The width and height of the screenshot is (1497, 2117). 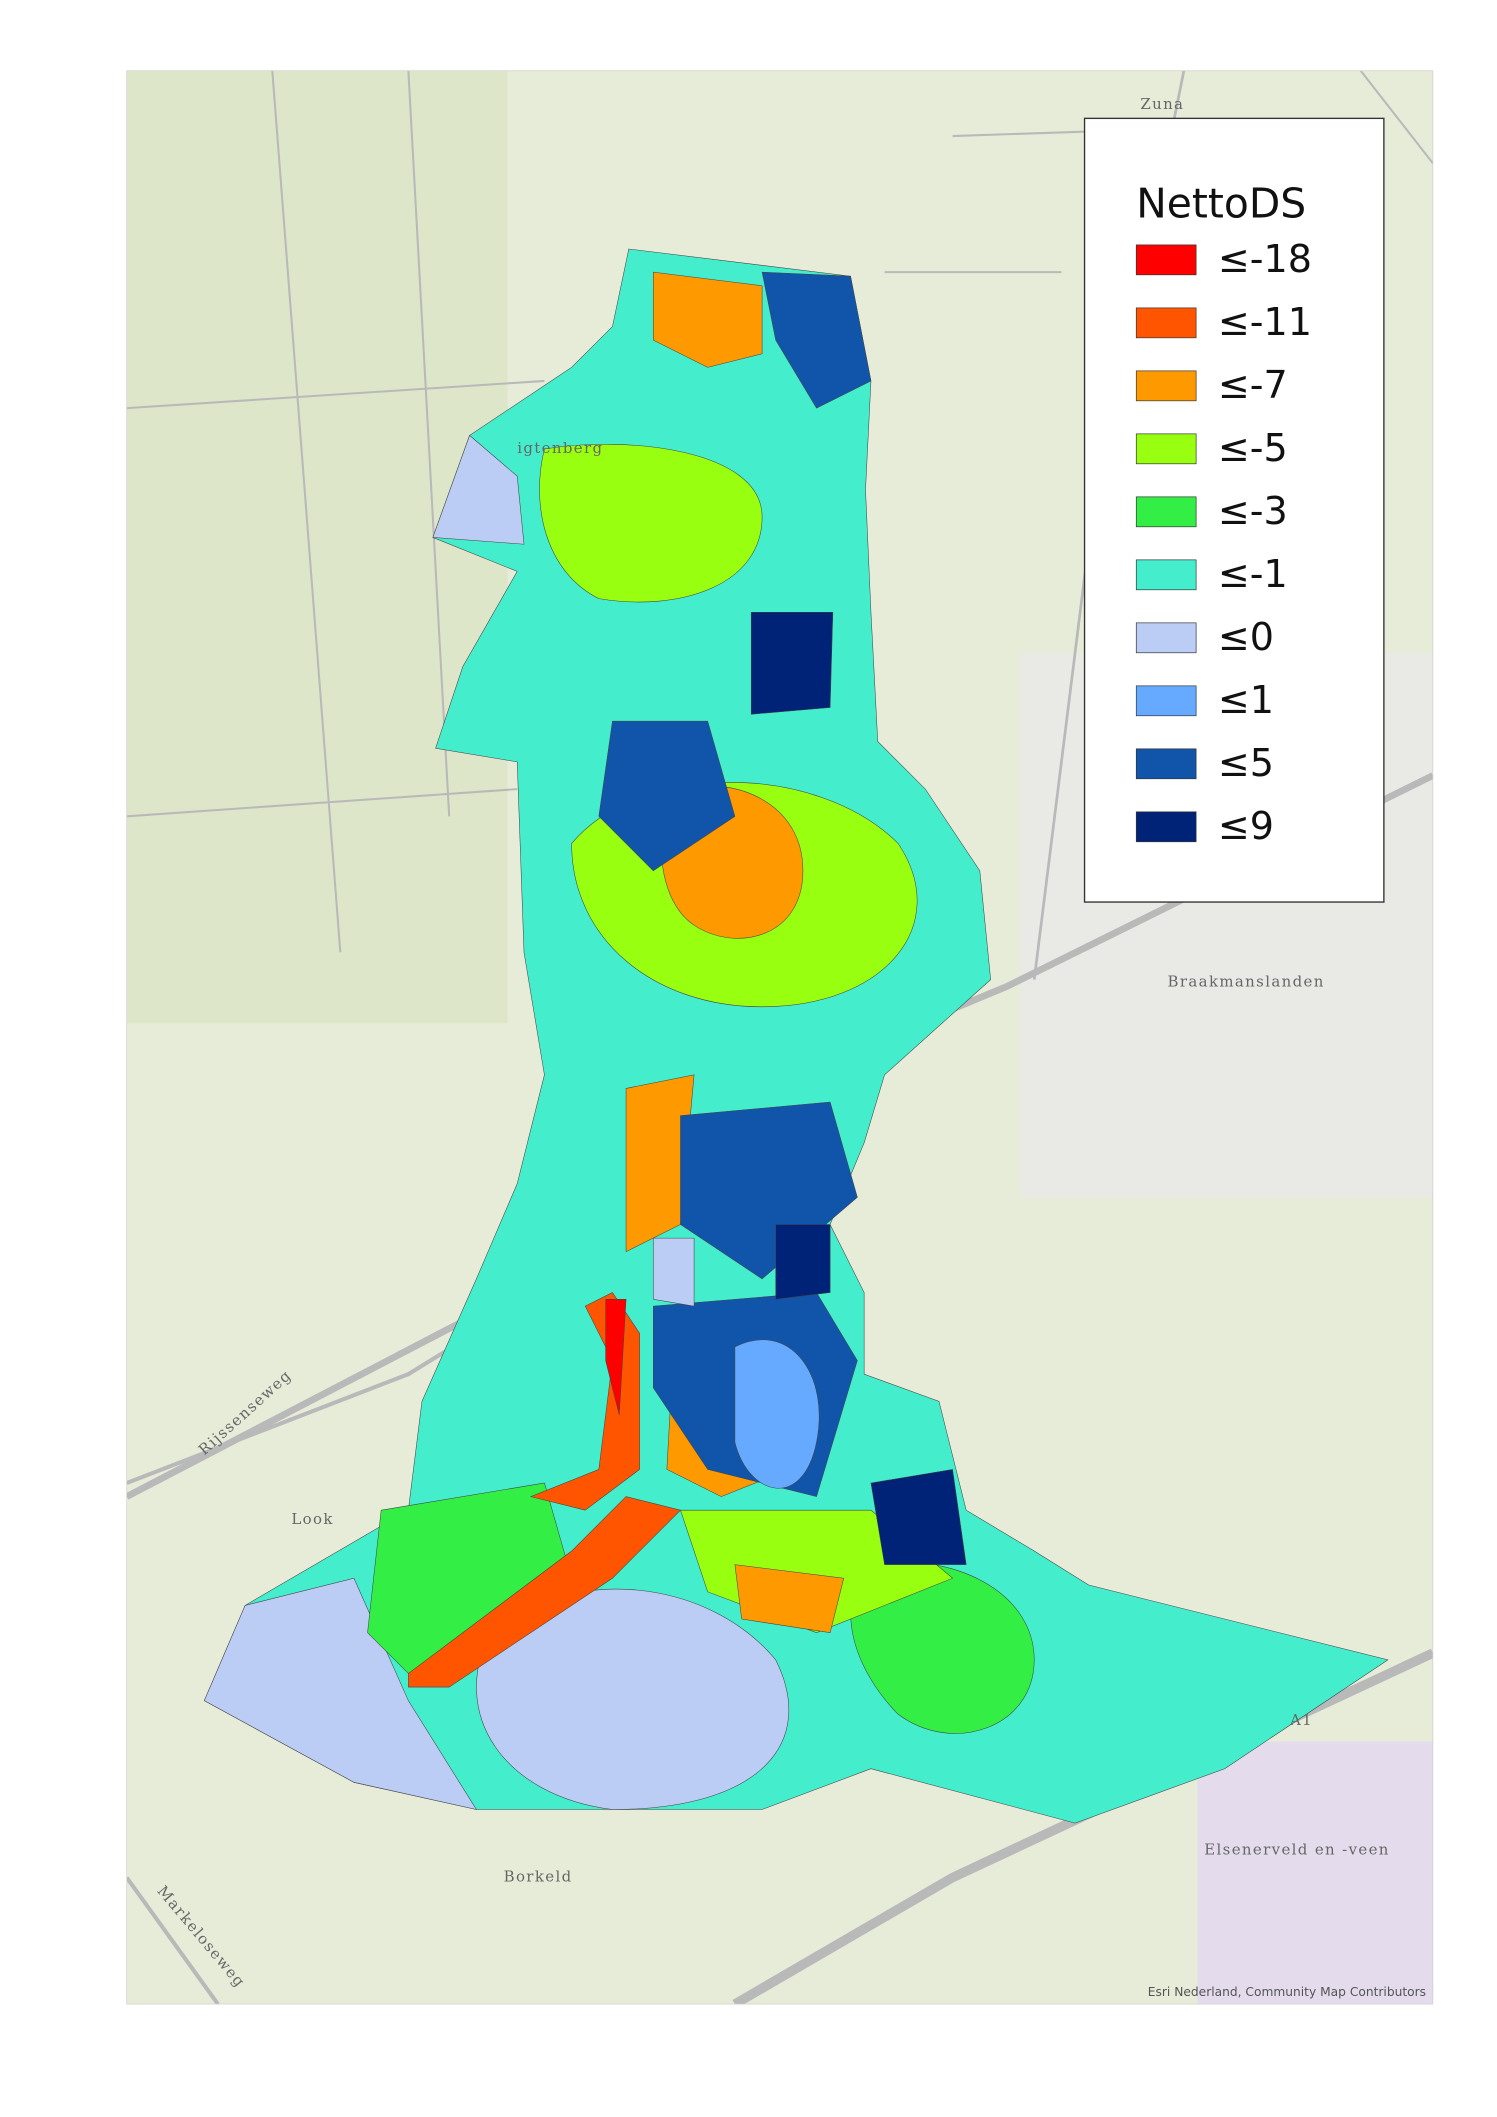 What do you see at coordinates (1246, 637) in the screenshot?
I see `legend-label: ≤0` at bounding box center [1246, 637].